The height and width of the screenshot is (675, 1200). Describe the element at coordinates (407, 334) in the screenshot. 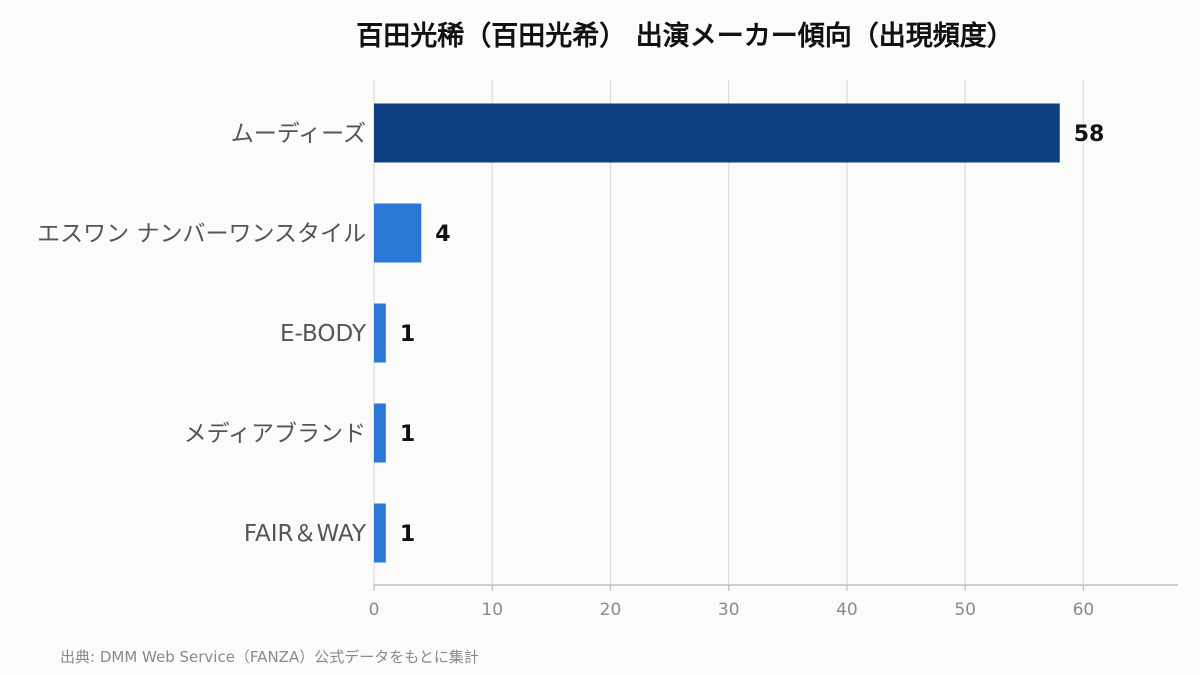

I see `value-label-2: 1` at that location.